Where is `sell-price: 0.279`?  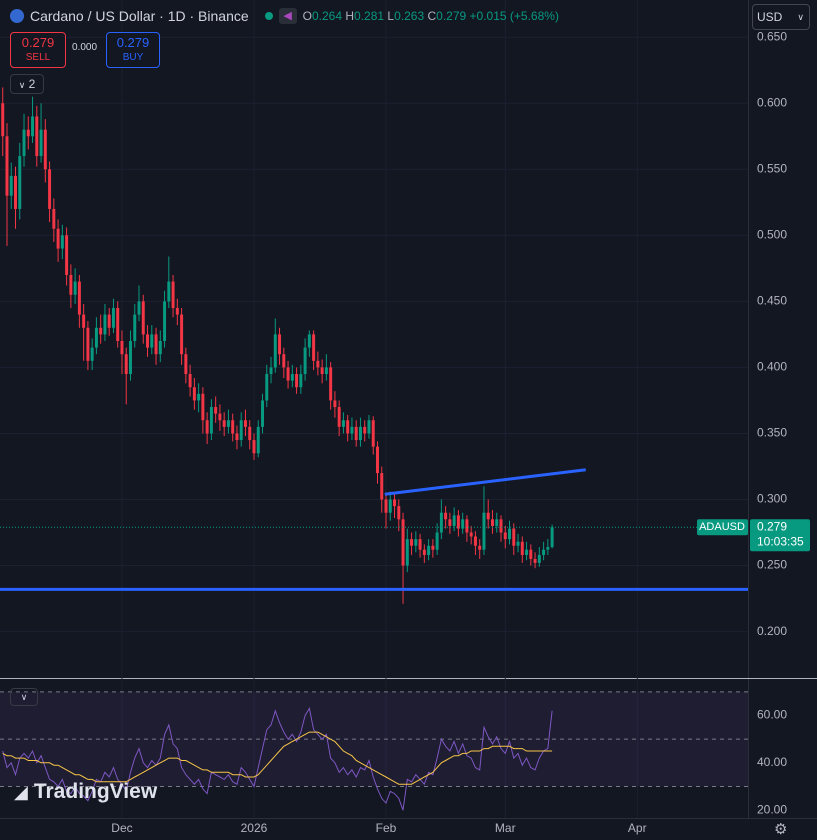 sell-price: 0.279 is located at coordinates (38, 42).